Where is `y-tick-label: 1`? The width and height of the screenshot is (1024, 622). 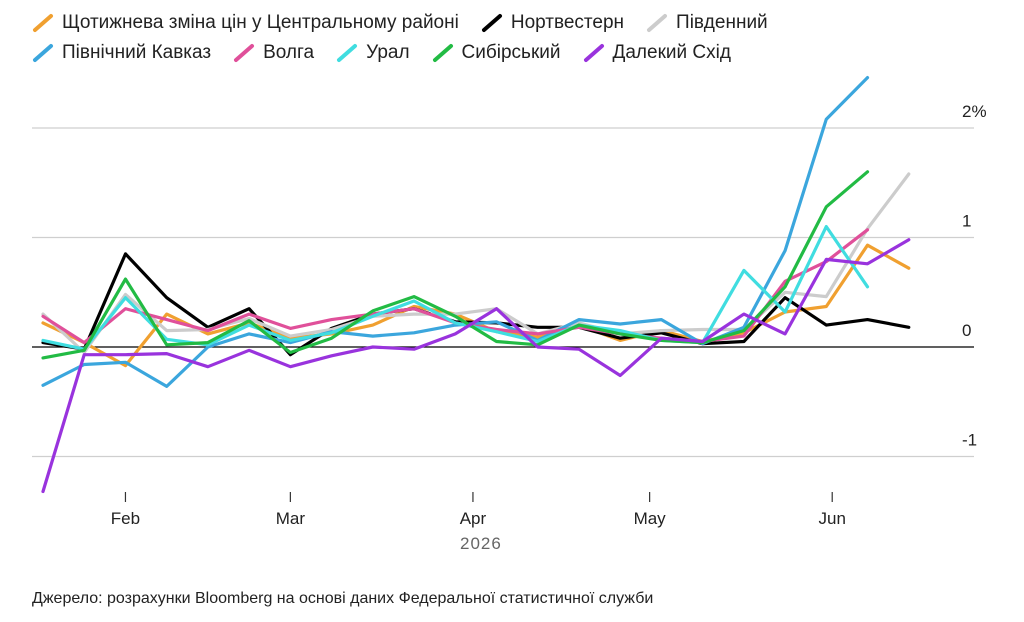
y-tick-label: 1 is located at coordinates (966, 221).